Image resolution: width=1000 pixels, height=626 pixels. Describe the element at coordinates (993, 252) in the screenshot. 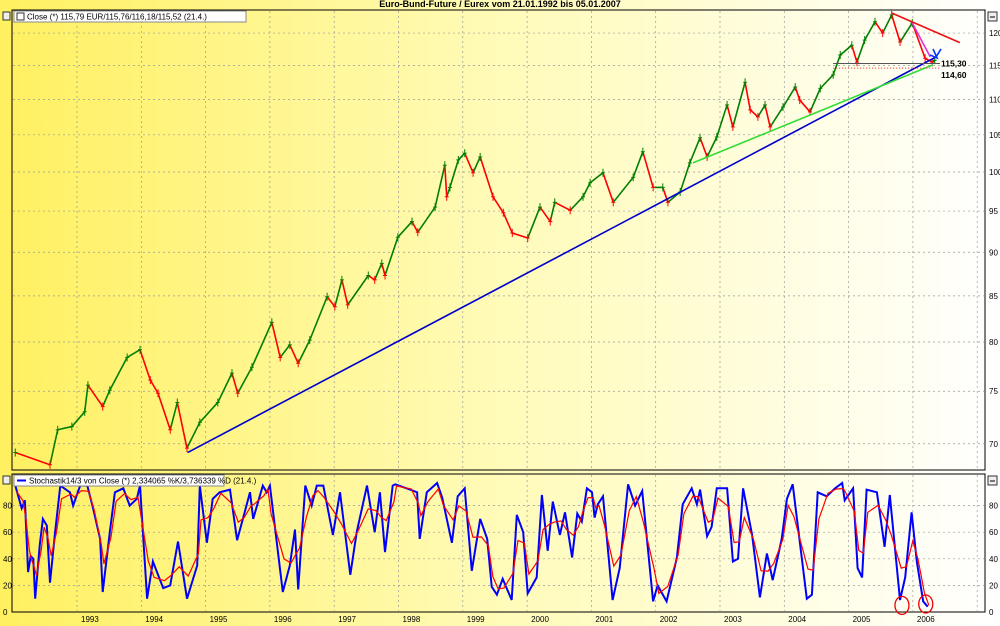

I see `y-tick-label: 90` at that location.